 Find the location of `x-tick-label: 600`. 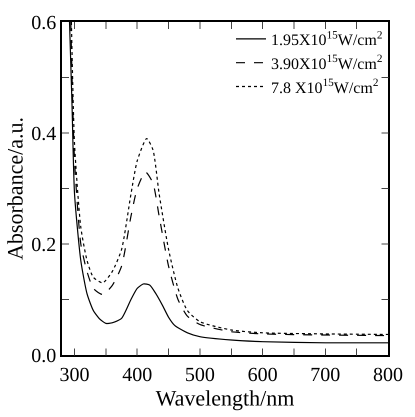

x-tick-label: 600 is located at coordinates (263, 375).